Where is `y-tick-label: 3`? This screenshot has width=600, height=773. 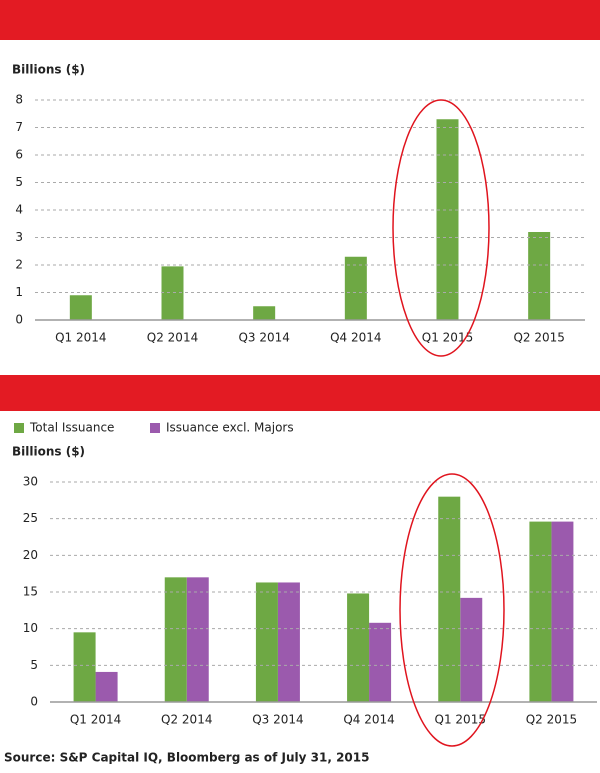 y-tick-label: 3 is located at coordinates (19, 237).